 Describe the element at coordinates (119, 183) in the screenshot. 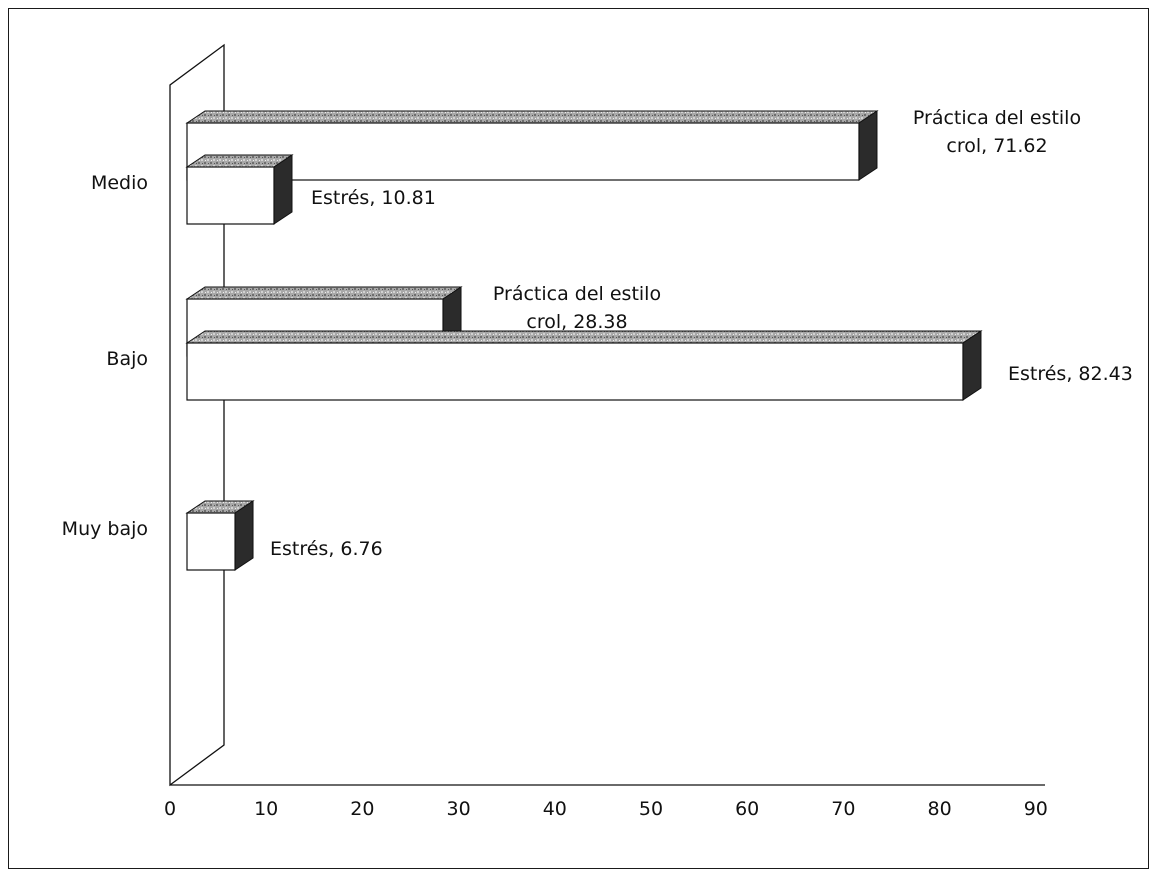

I see `y-category-label: Medio` at that location.